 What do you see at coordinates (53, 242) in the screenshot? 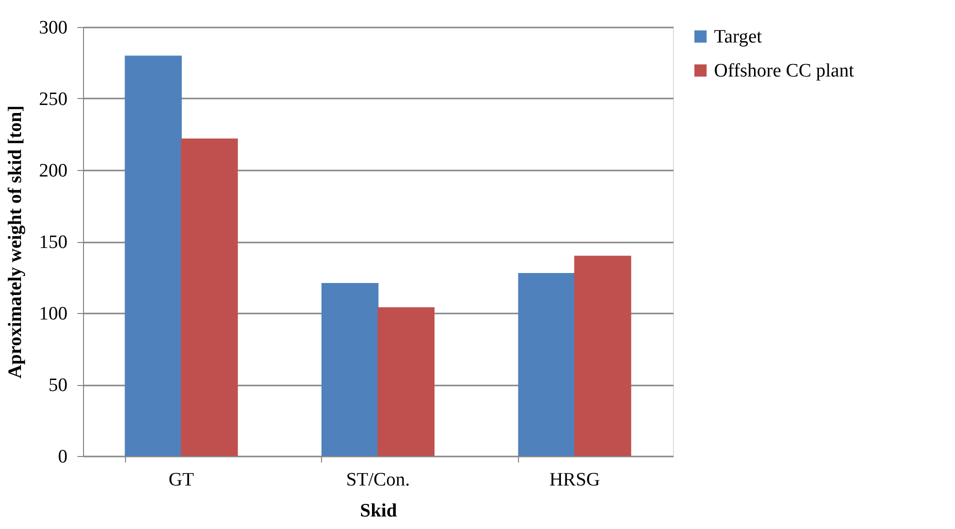
I see `y-tick-label: 150` at bounding box center [53, 242].